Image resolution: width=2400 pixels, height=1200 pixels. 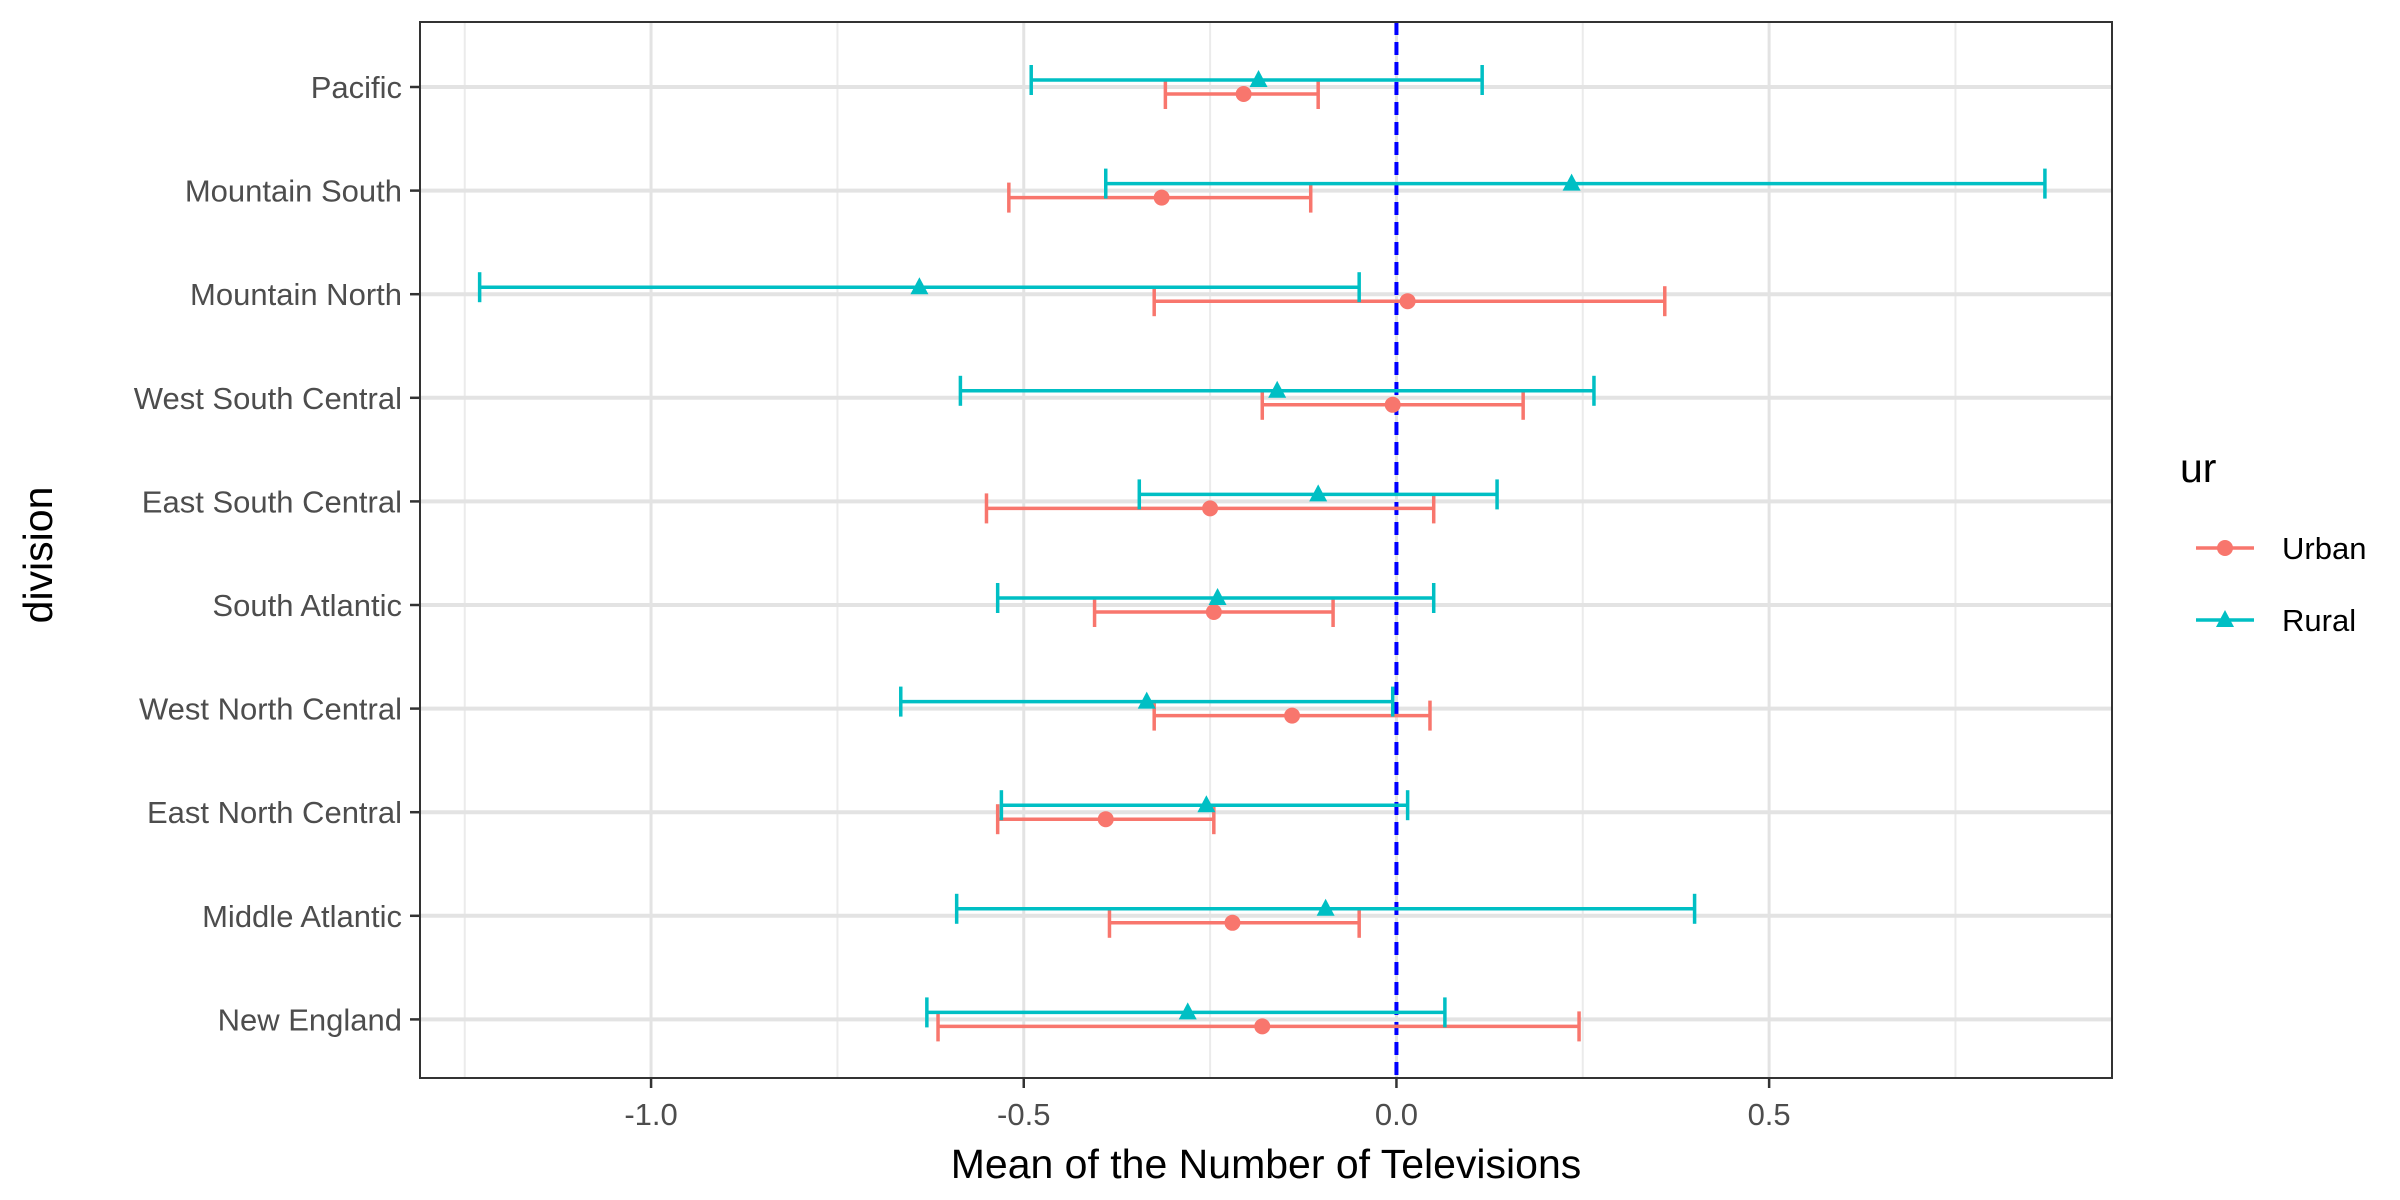 I want to click on x-tick-label: 0.5, so click(x=1769, y=1114).